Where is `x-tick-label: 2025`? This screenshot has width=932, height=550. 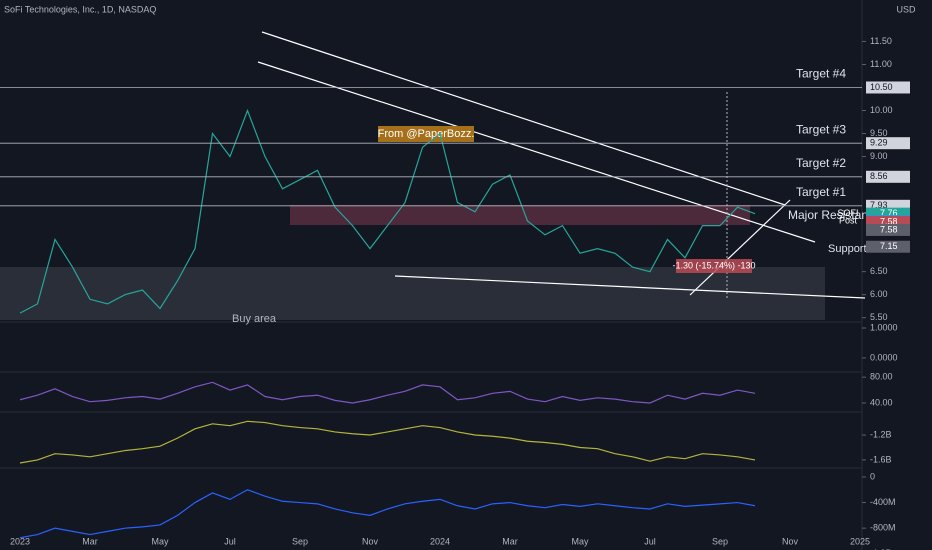
x-tick-label: 2025 is located at coordinates (860, 541).